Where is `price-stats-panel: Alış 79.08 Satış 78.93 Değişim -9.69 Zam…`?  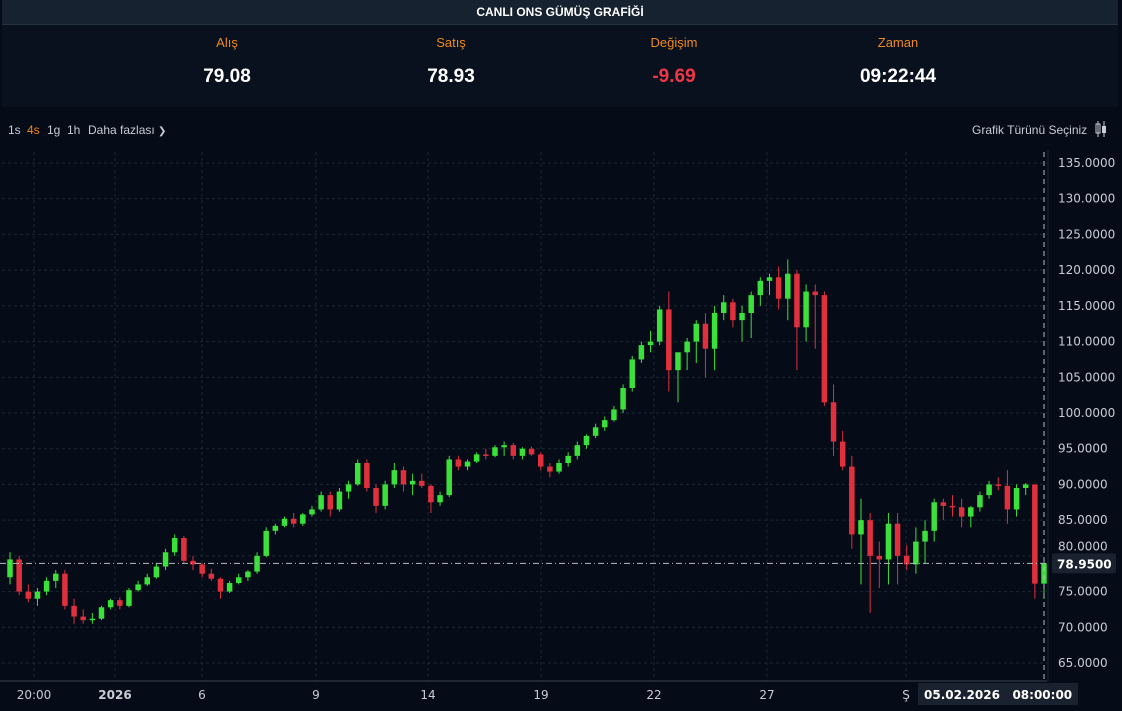 price-stats-panel: Alış 79.08 Satış 78.93 Değişim -9.69 Zam… is located at coordinates (560, 66).